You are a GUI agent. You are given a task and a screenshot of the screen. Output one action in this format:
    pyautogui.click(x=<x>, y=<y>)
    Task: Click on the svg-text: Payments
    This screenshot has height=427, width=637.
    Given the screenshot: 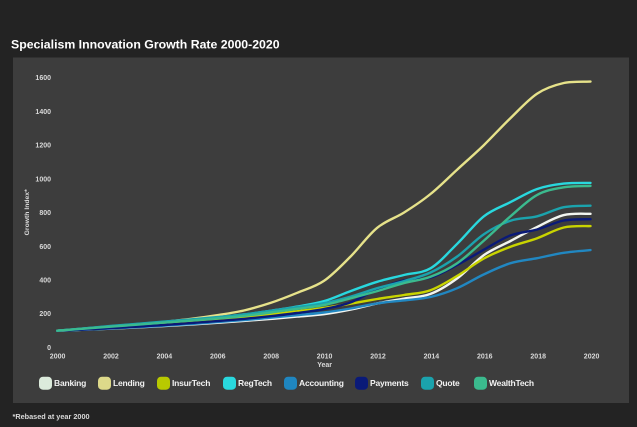 What is the action you would take?
    pyautogui.click(x=389, y=383)
    